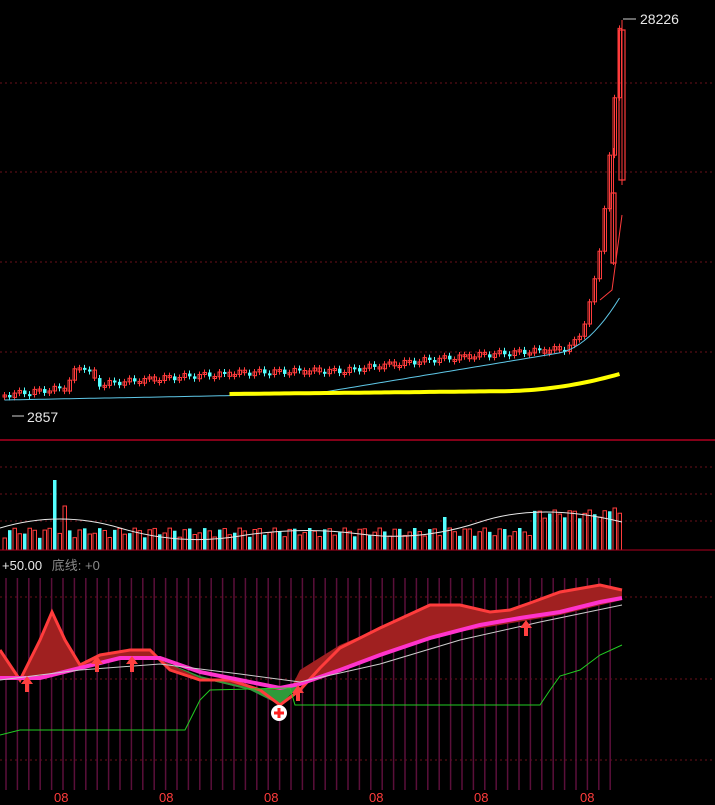 This screenshot has width=715, height=805. What do you see at coordinates (659, 19) in the screenshot?
I see `high-price-label: 28226` at bounding box center [659, 19].